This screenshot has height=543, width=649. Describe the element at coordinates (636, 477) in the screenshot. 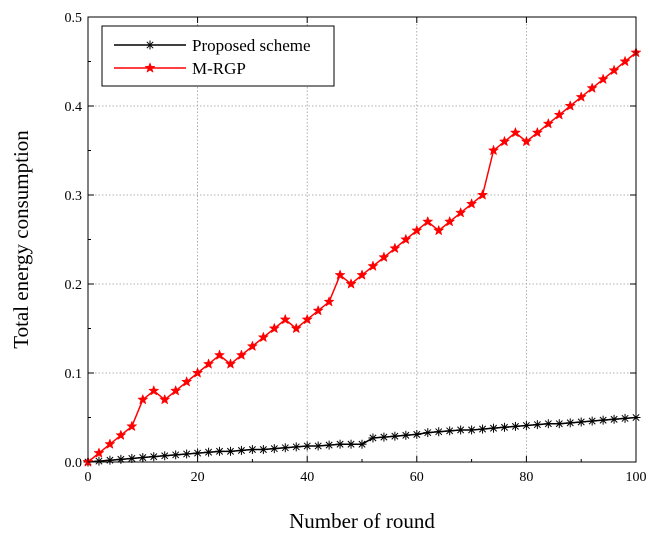

I see `x-tick-label: 100` at that location.